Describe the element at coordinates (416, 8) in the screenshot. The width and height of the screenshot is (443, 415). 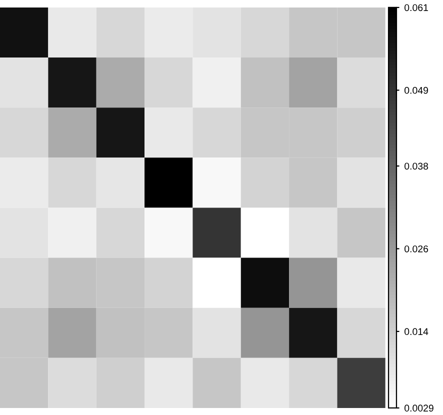
I see `color-bar-label: 0.061` at that location.